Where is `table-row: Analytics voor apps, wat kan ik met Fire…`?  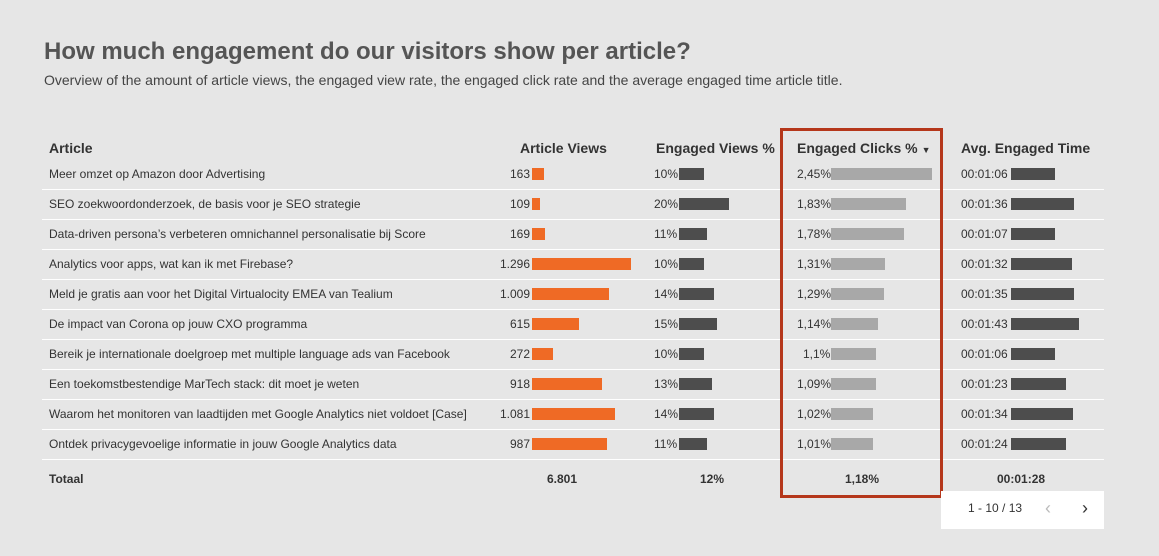
table-row: Analytics voor apps, wat kan ik met Fire… is located at coordinates (573, 265).